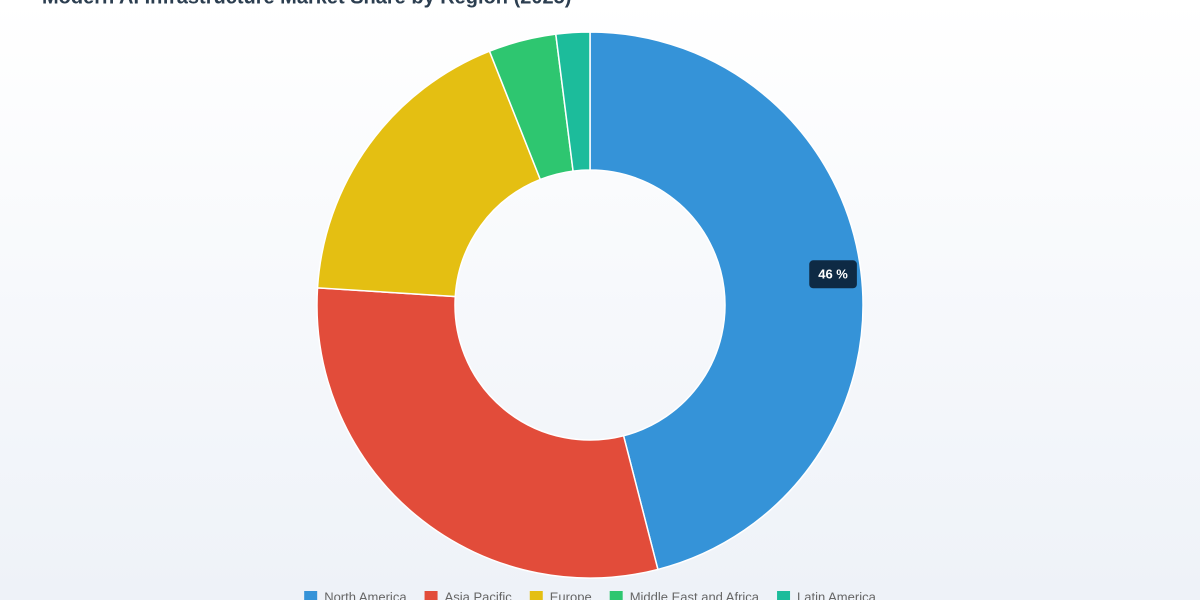 The width and height of the screenshot is (1200, 600). I want to click on value-label-box, so click(833, 274).